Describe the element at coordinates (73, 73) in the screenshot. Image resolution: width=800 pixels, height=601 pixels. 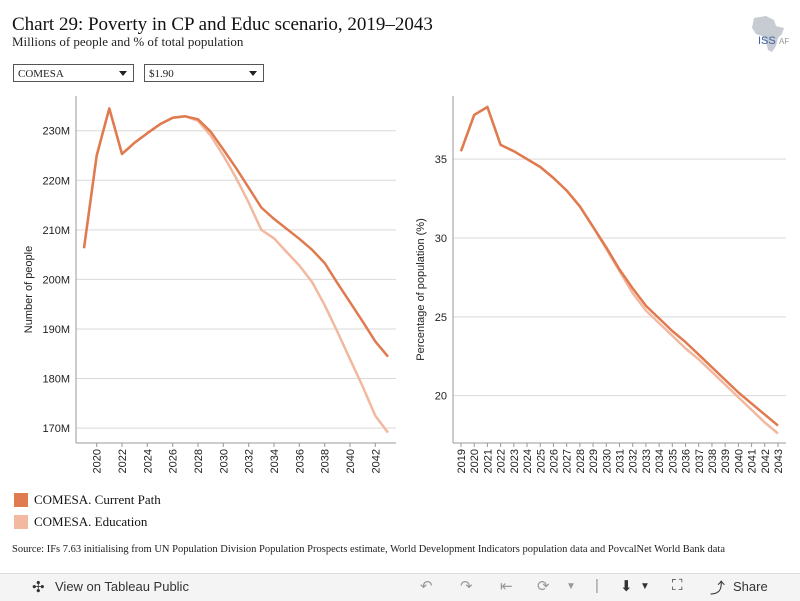
I see `region-dropdown: COMESA` at that location.